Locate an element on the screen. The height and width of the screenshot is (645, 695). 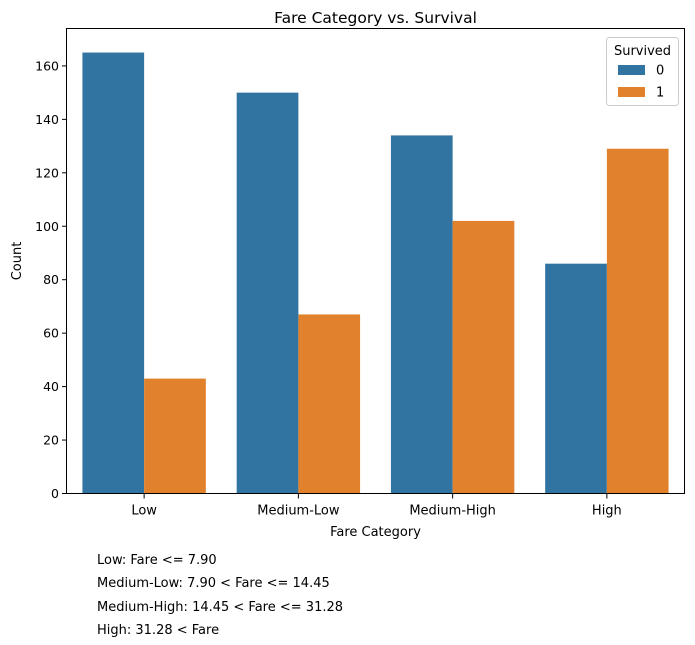
x-tick-label: High is located at coordinates (607, 511).